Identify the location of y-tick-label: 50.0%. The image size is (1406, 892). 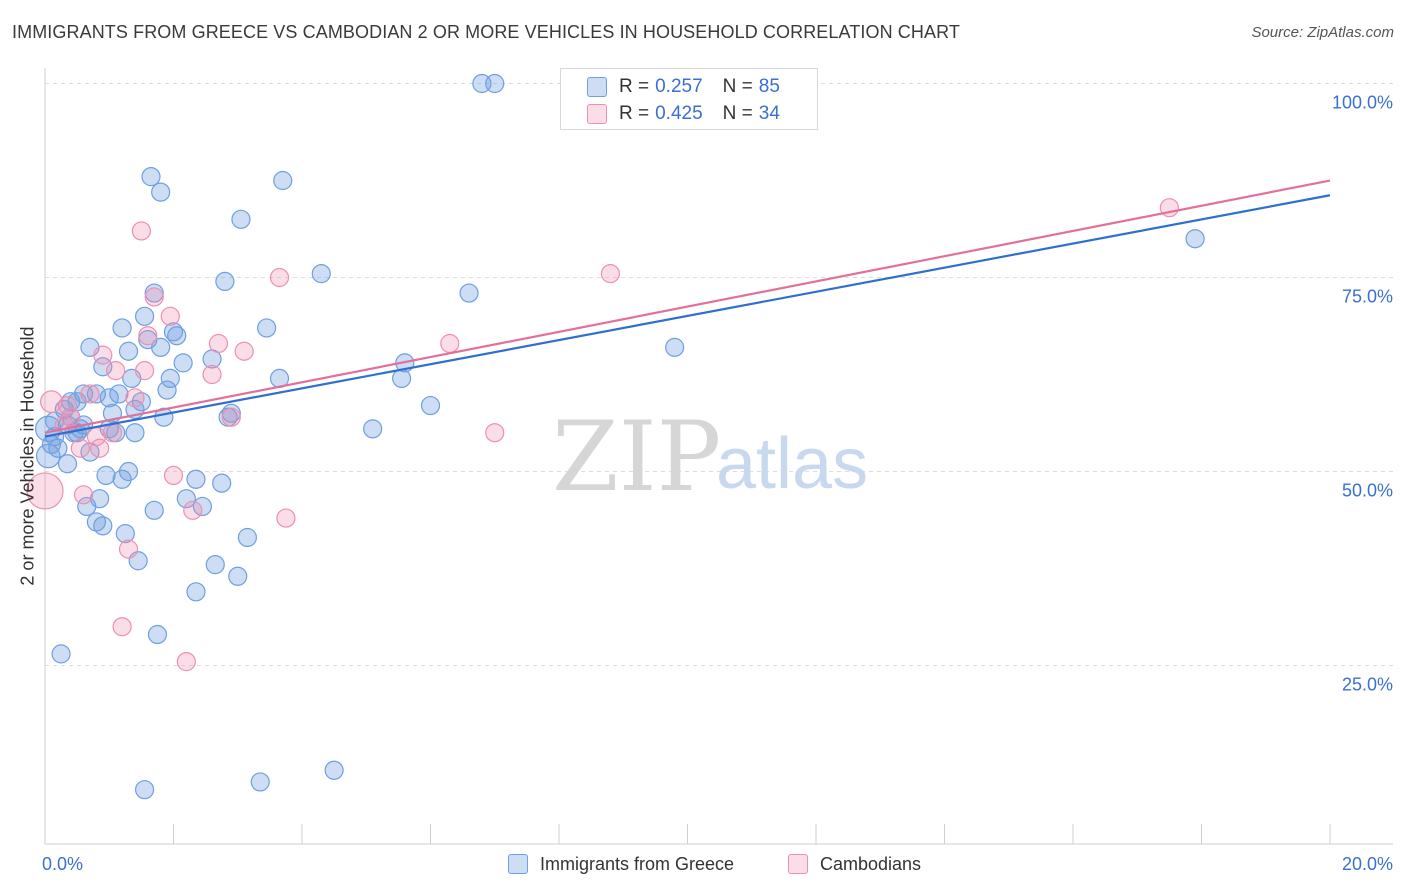
(1367, 491).